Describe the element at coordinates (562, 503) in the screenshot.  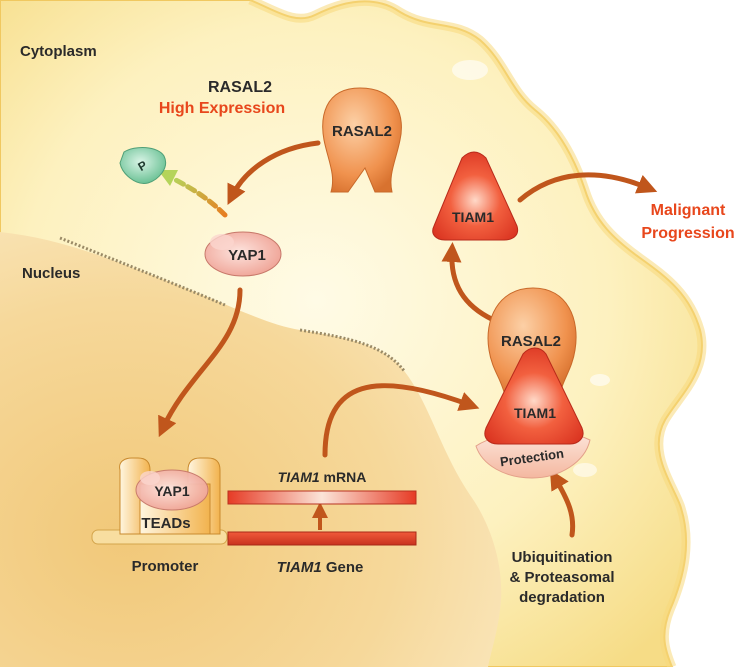
I see `arrow-ubiquitination-to-protection` at that location.